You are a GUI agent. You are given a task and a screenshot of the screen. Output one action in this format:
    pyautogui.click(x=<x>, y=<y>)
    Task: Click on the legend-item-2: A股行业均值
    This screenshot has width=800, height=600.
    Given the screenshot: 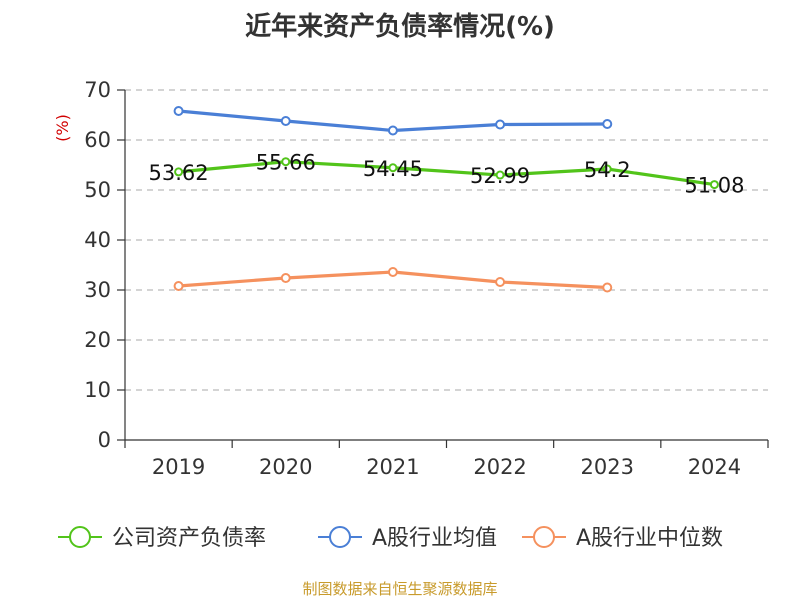 What is the action you would take?
    pyautogui.click(x=407, y=538)
    